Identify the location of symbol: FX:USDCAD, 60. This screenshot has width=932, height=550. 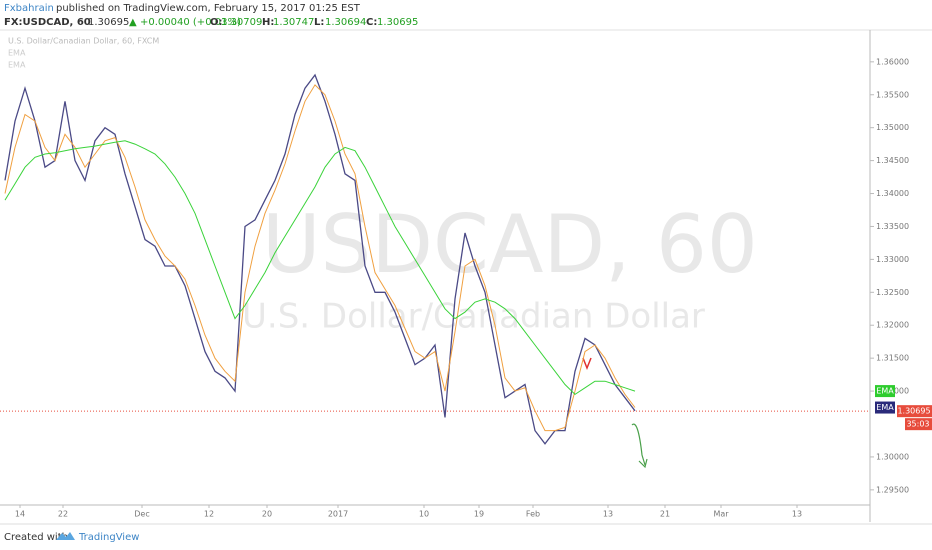
(47, 22).